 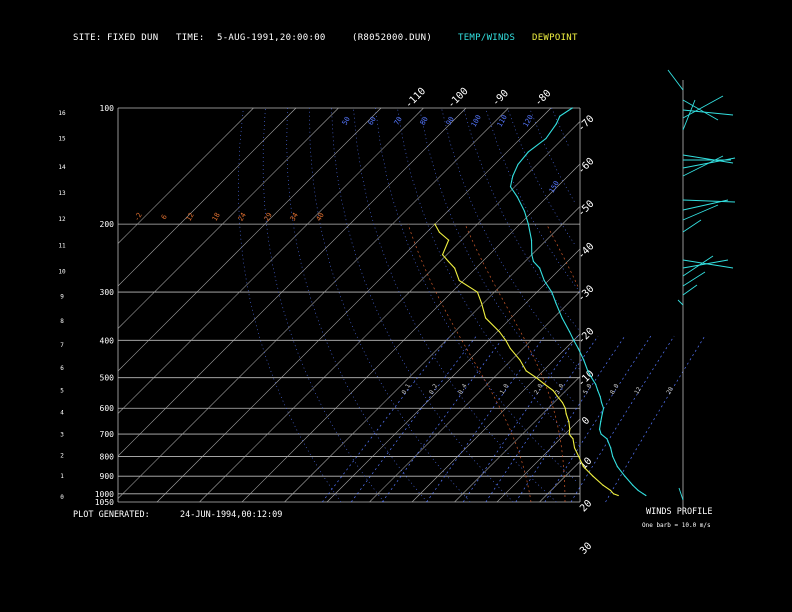 What do you see at coordinates (107, 292) in the screenshot?
I see `pressure-label: 300` at bounding box center [107, 292].